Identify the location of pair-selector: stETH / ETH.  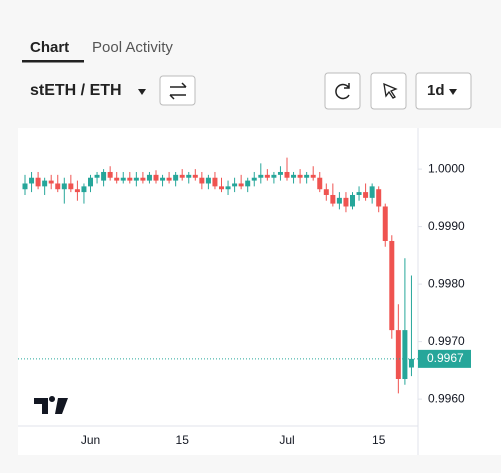
(76, 90).